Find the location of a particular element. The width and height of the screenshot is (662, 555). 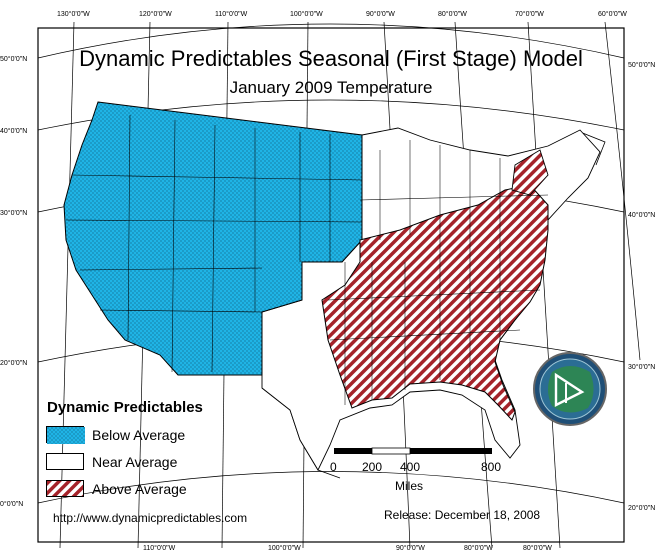

legend-item-below-average: Below Average is located at coordinates (115, 434).